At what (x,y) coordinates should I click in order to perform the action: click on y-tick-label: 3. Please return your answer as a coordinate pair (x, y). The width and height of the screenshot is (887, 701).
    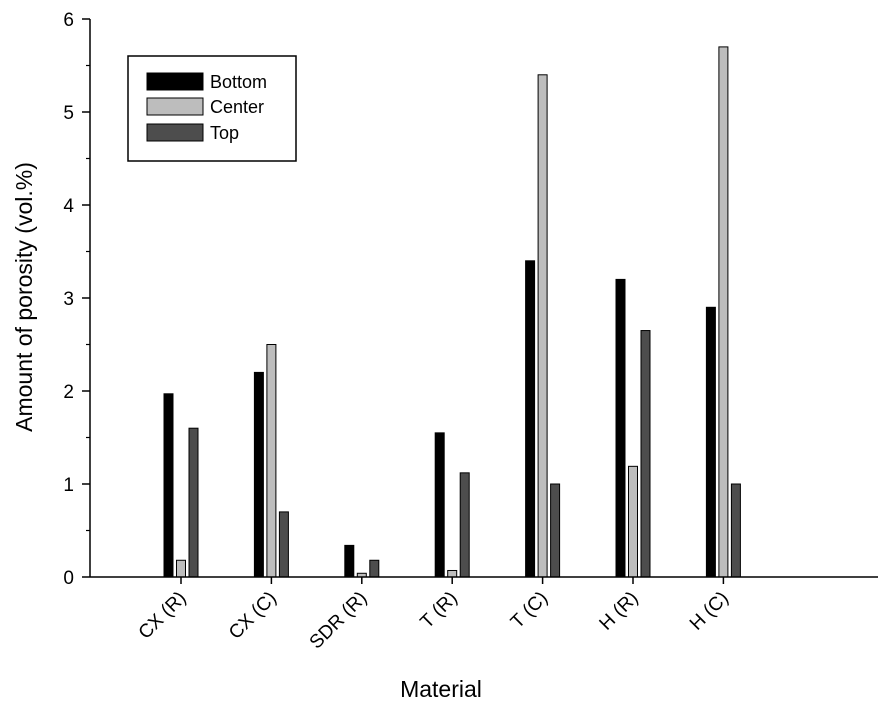
    Looking at the image, I should click on (68, 299).